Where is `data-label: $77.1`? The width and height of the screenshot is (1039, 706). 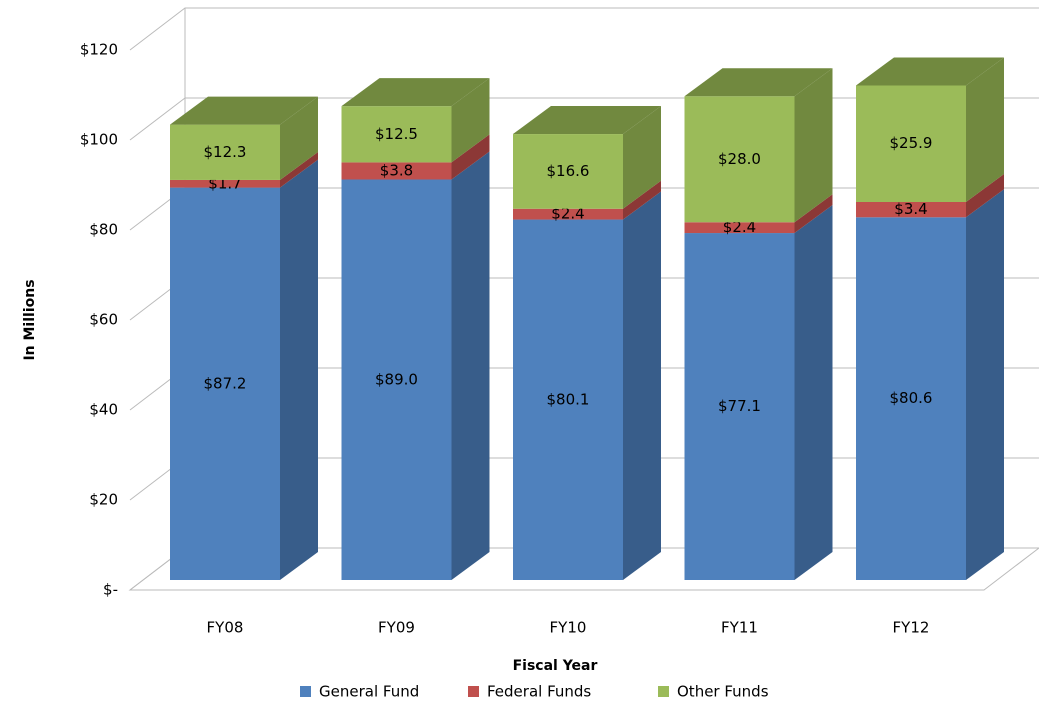 data-label: $77.1 is located at coordinates (739, 406).